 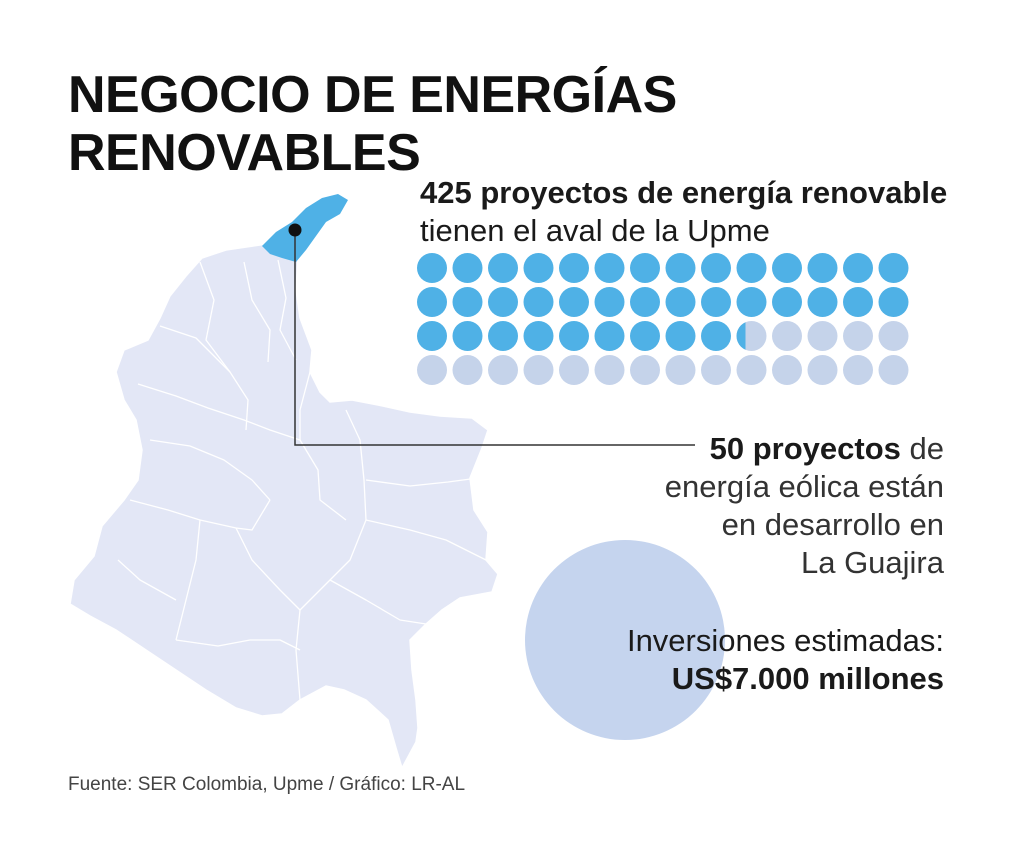 What do you see at coordinates (372, 95) in the screenshot?
I see `title-line-1: NEGOCIO DE ENERGÍAS` at bounding box center [372, 95].